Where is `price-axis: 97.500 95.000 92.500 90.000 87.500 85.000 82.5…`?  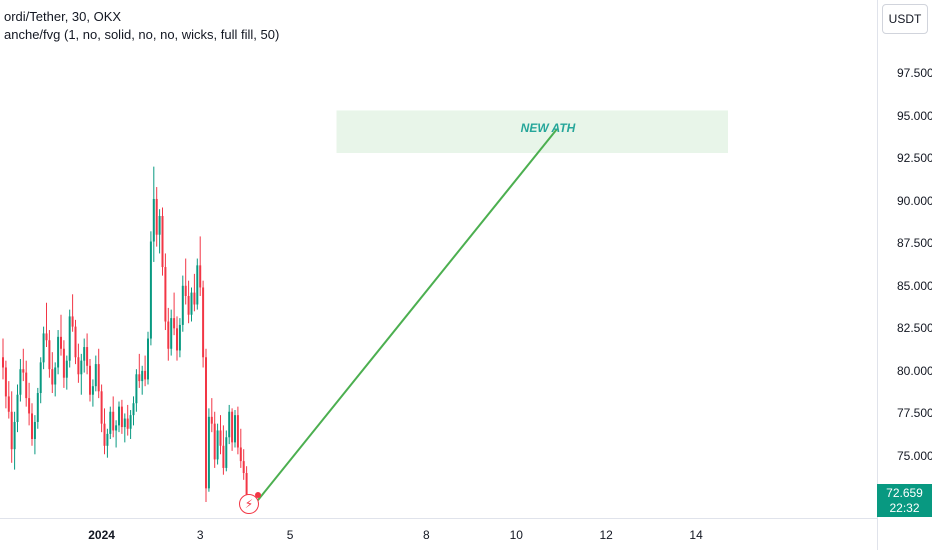
price-axis: 97.500 95.000 92.500 90.000 87.500 85.000 82.5… is located at coordinates (904, 275).